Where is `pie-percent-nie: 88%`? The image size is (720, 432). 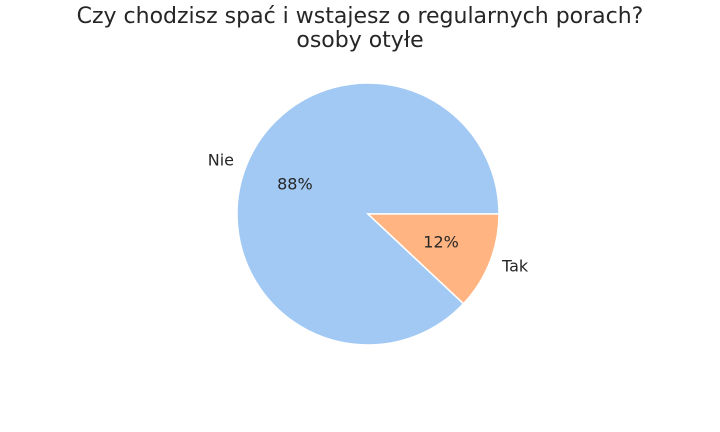 pie-percent-nie: 88% is located at coordinates (295, 184).